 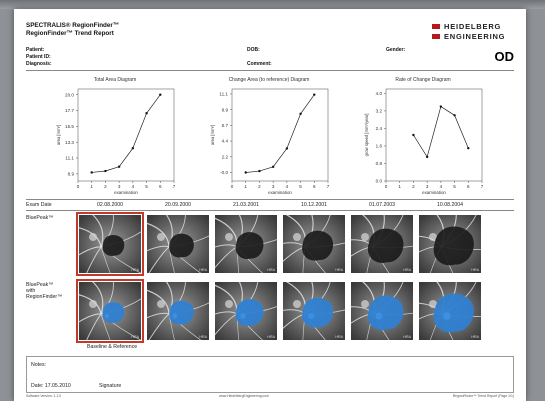 I want to click on x-axis-label: examination, so click(x=280, y=192).